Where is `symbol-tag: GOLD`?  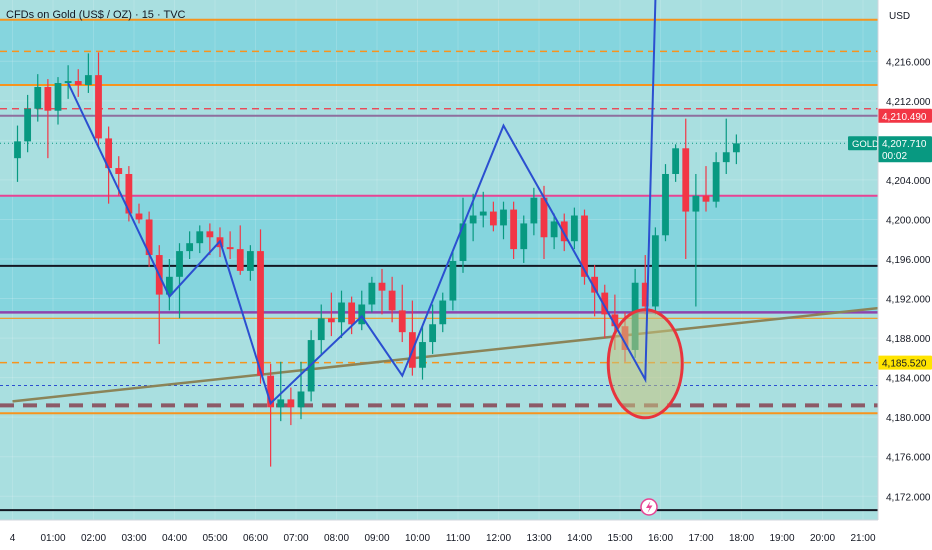
symbol-tag: GOLD is located at coordinates (865, 144).